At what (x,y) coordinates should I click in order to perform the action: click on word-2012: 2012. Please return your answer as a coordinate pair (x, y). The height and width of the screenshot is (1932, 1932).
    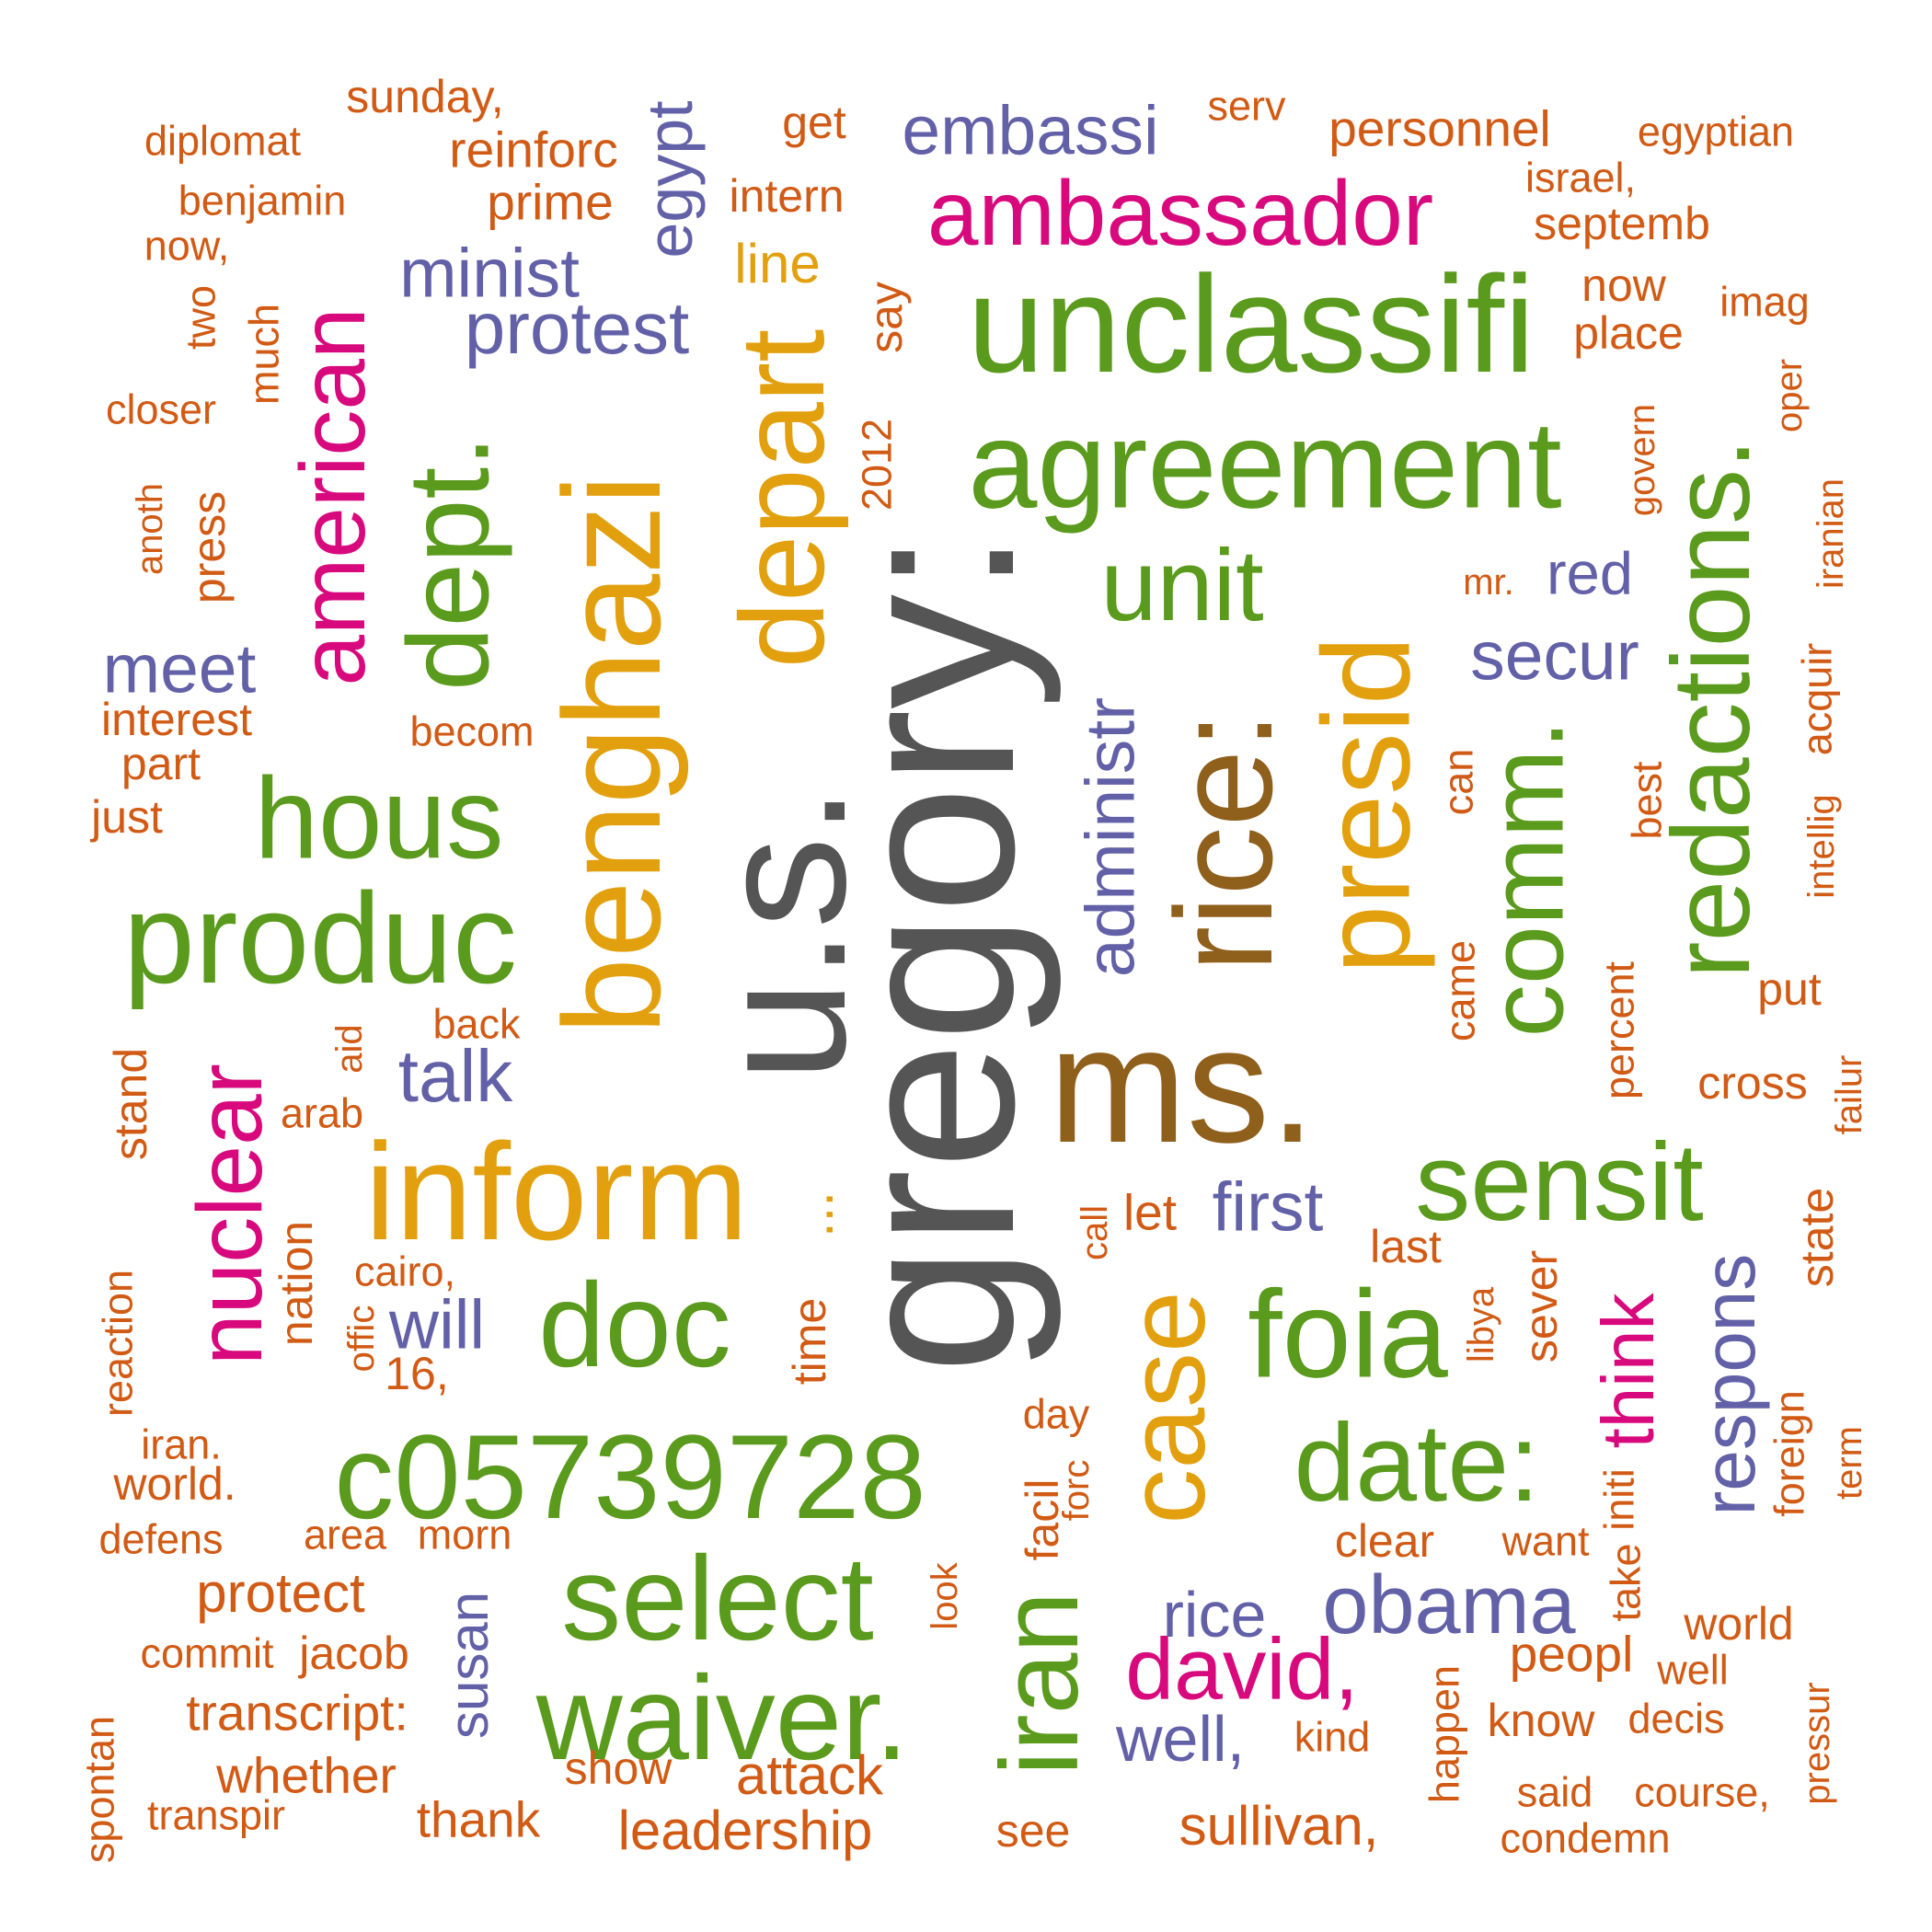
    Looking at the image, I should click on (877, 465).